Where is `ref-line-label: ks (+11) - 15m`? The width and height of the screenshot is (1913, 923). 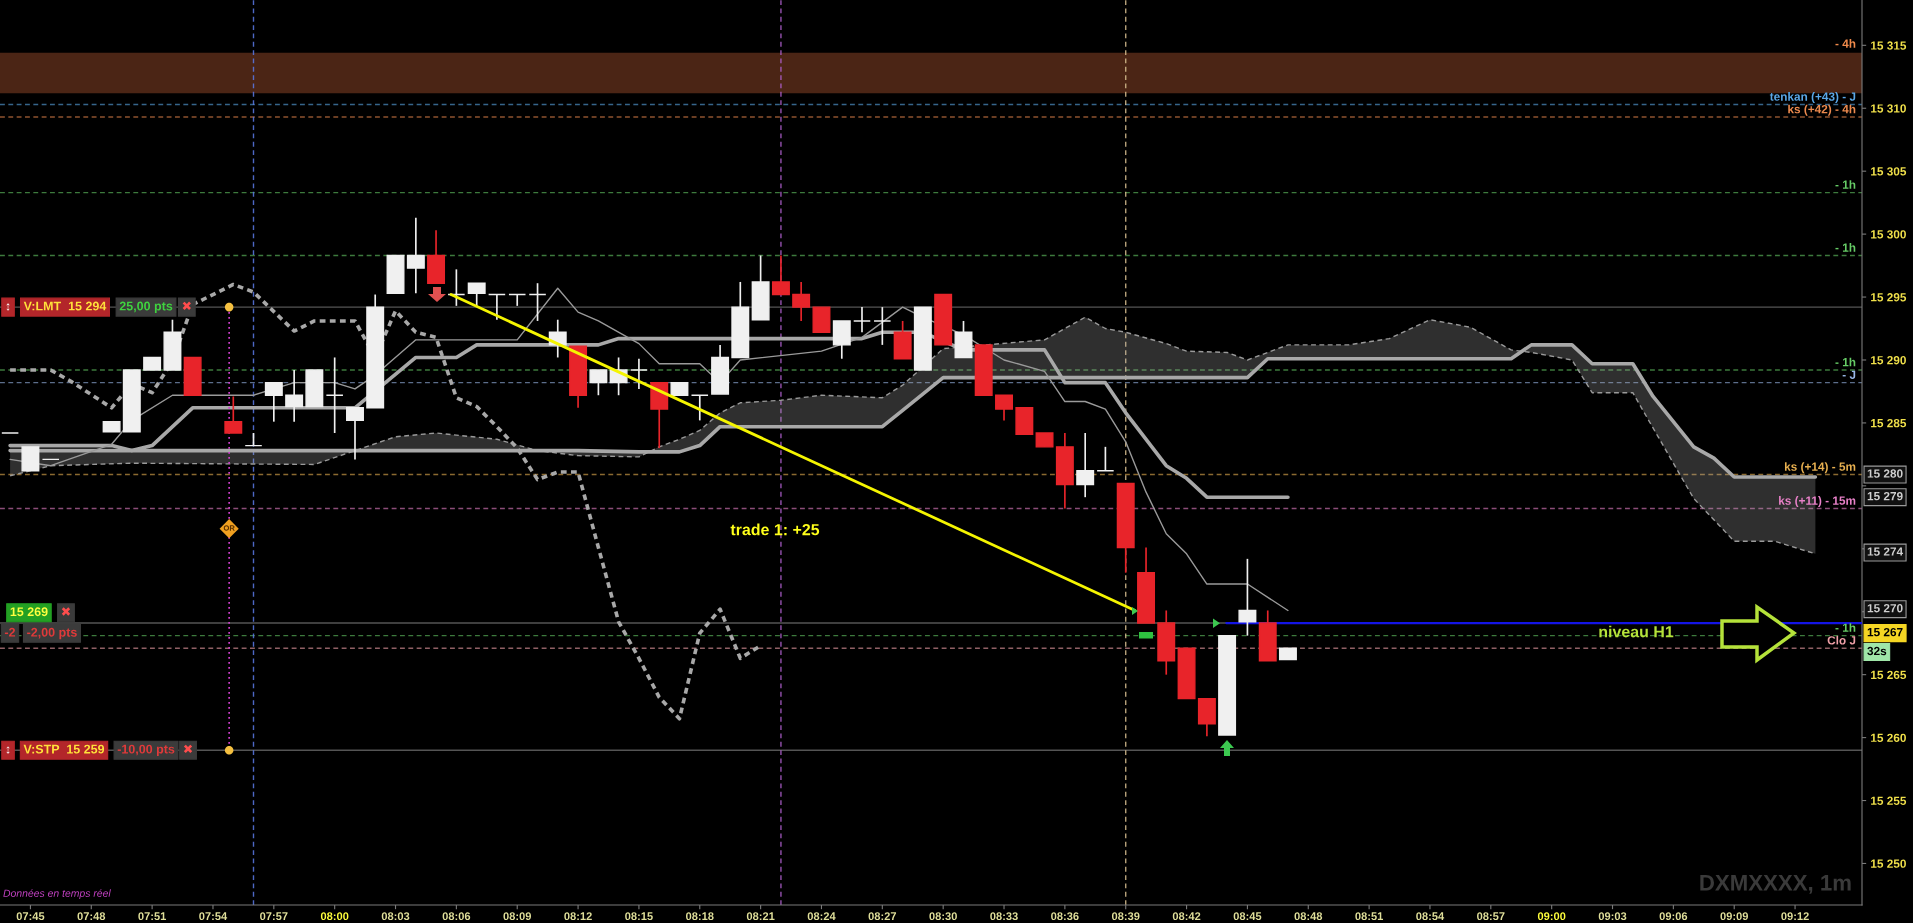
ref-line-label: ks (+11) - 15m is located at coordinates (1817, 502).